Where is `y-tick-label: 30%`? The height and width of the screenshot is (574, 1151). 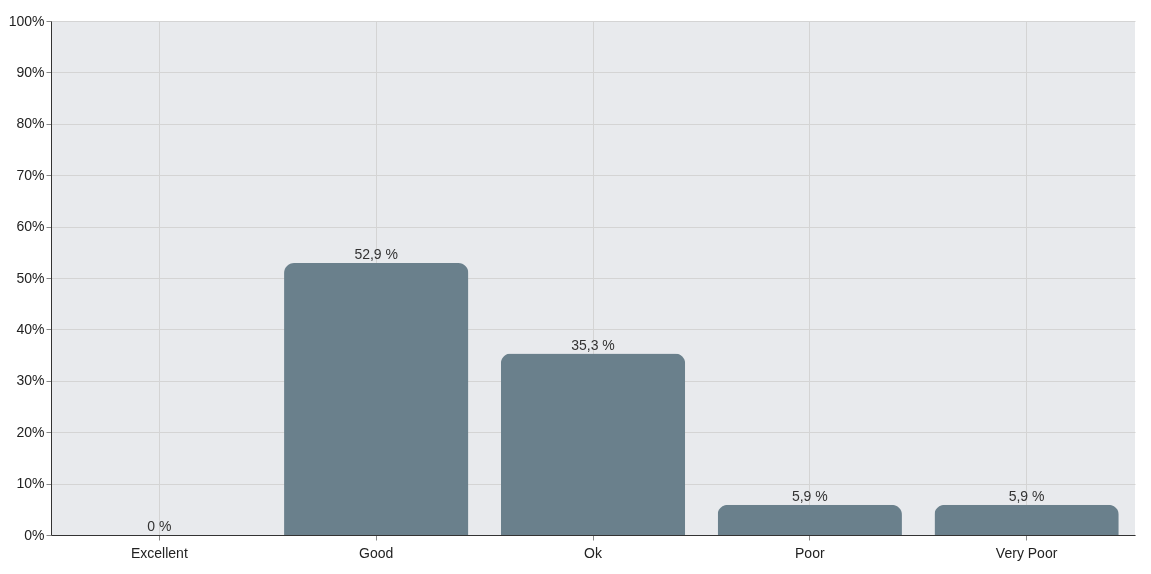 y-tick-label: 30% is located at coordinates (30, 380).